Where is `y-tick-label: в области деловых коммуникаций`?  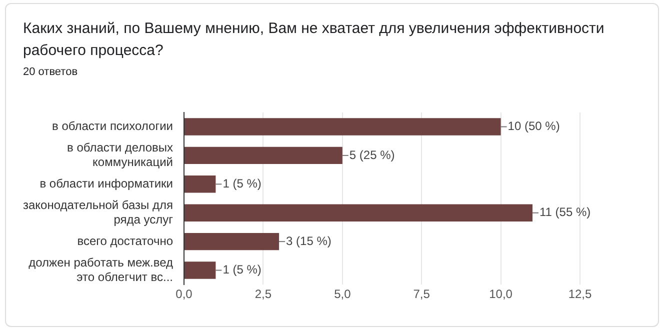
y-tick-label: в области деловых коммуникаций is located at coordinates (120, 154).